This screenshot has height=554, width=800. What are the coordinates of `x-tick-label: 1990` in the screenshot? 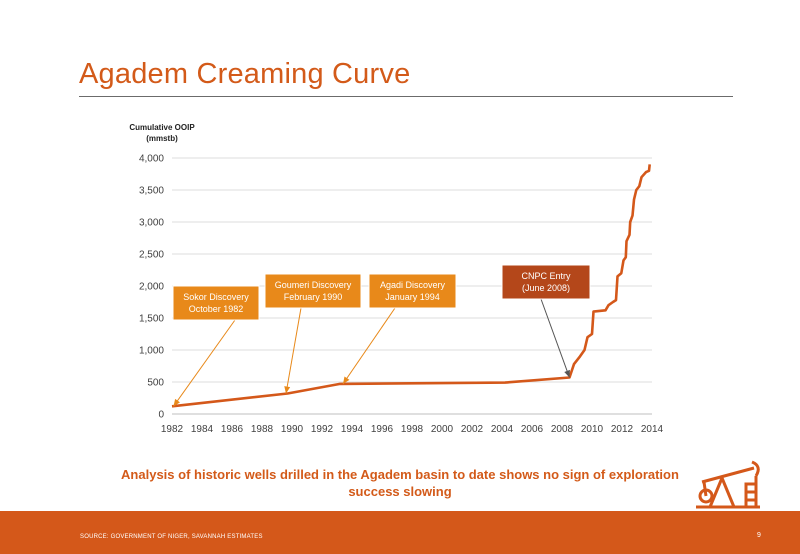 It's located at (292, 429).